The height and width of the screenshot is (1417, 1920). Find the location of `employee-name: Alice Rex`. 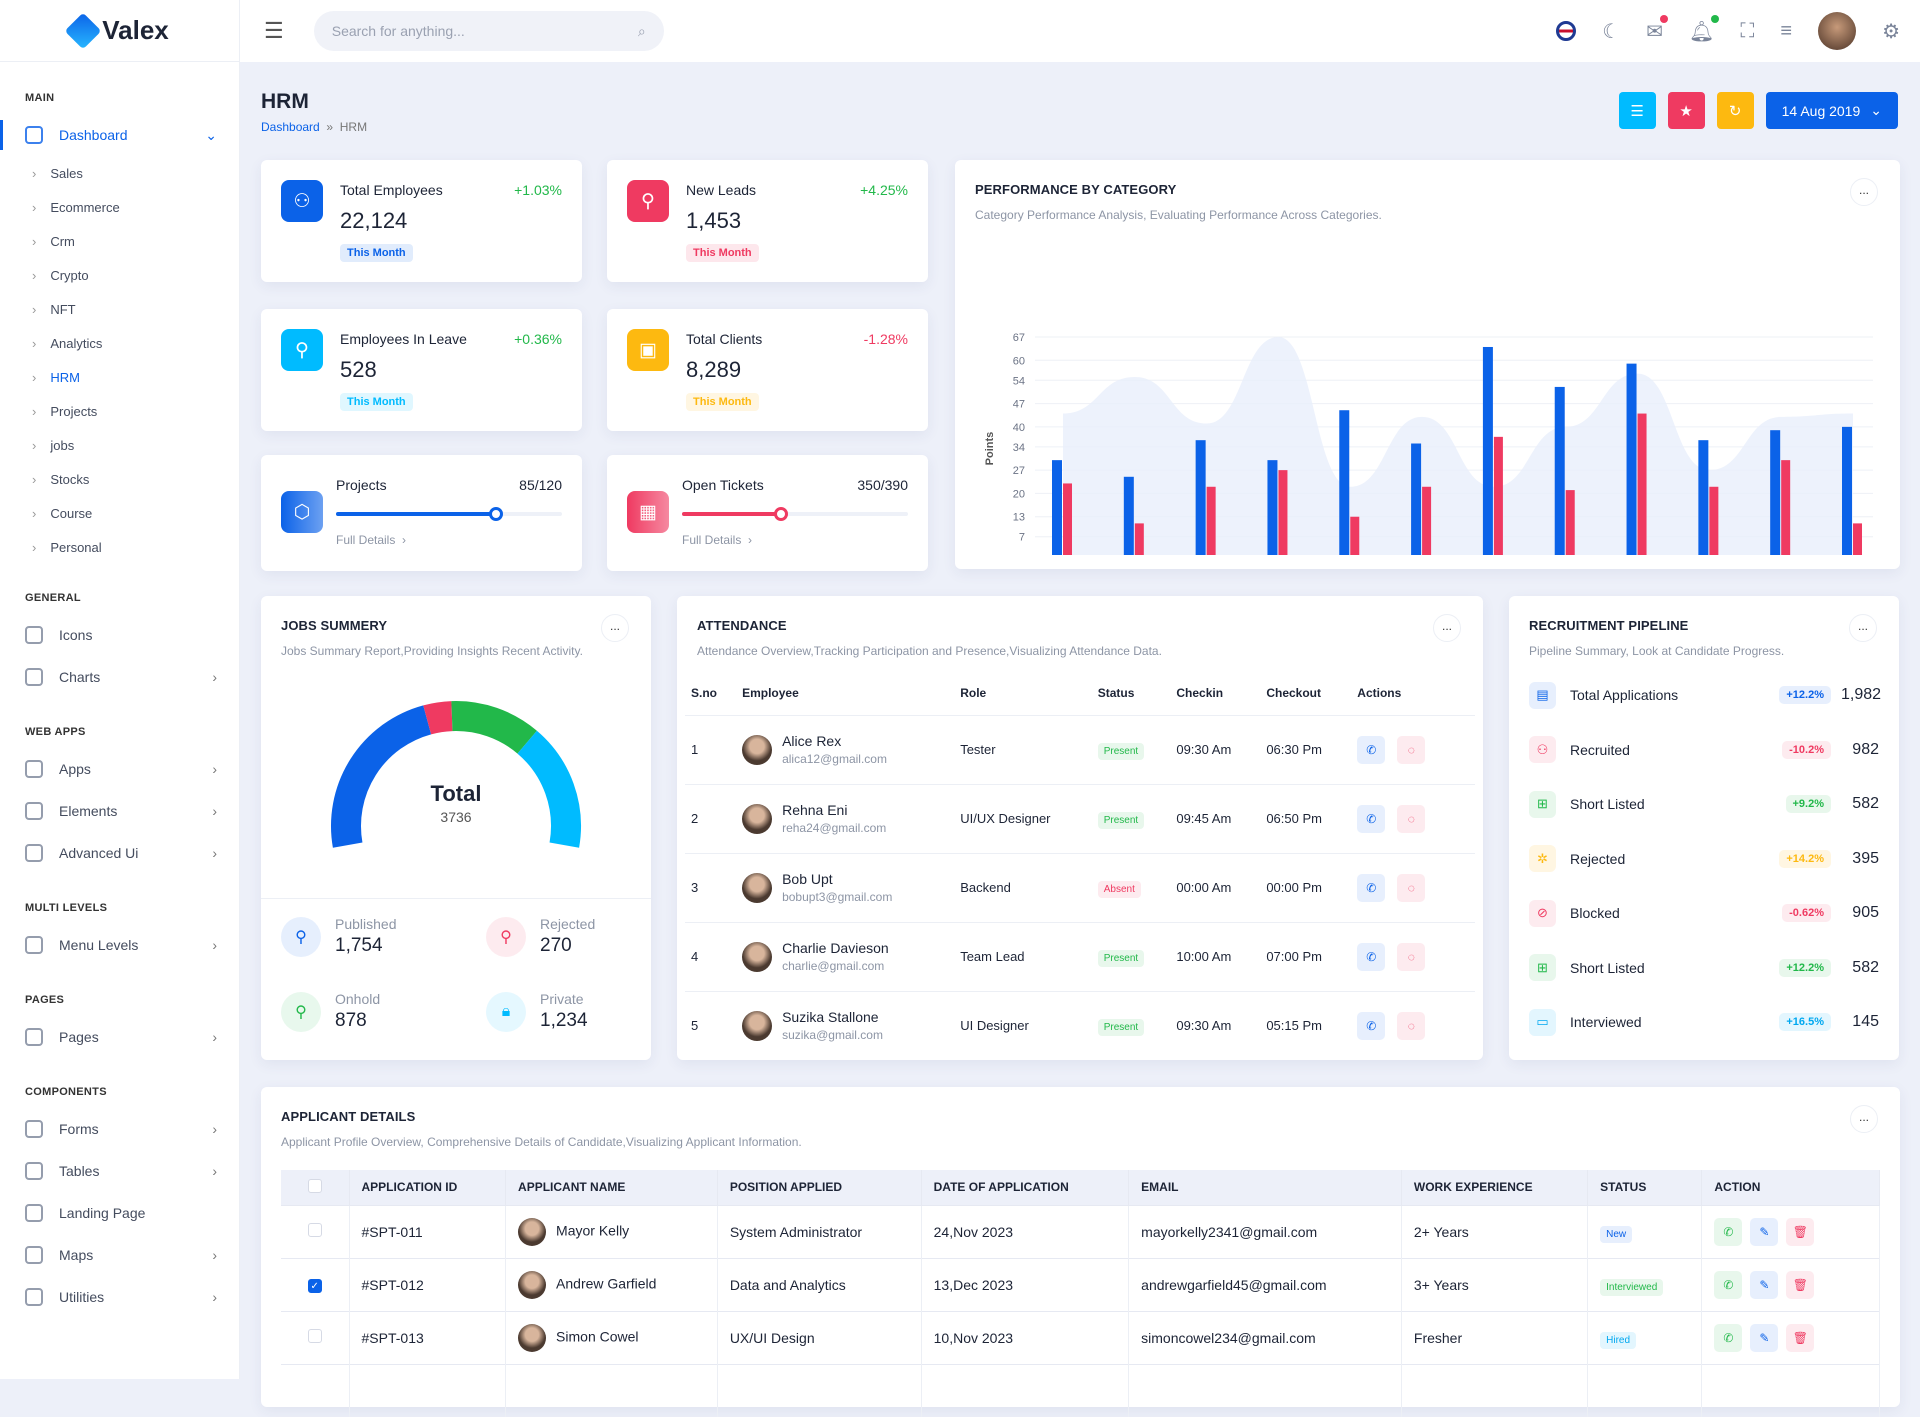

employee-name: Alice Rex is located at coordinates (812, 741).